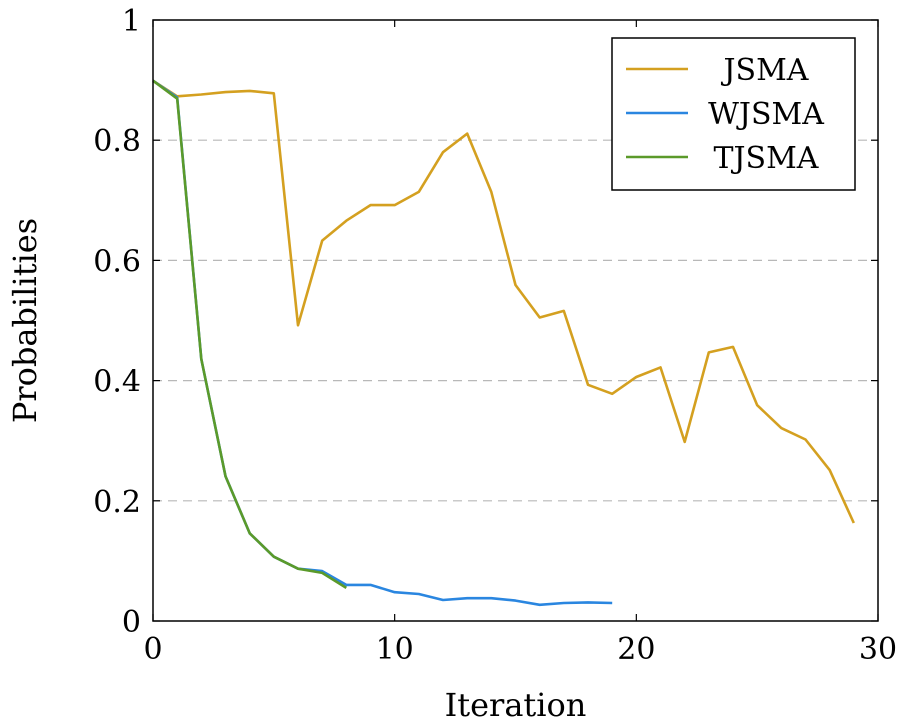 Image resolution: width=901 pixels, height=726 pixels. What do you see at coordinates (117, 261) in the screenshot?
I see `y-tick-label: 0.6` at bounding box center [117, 261].